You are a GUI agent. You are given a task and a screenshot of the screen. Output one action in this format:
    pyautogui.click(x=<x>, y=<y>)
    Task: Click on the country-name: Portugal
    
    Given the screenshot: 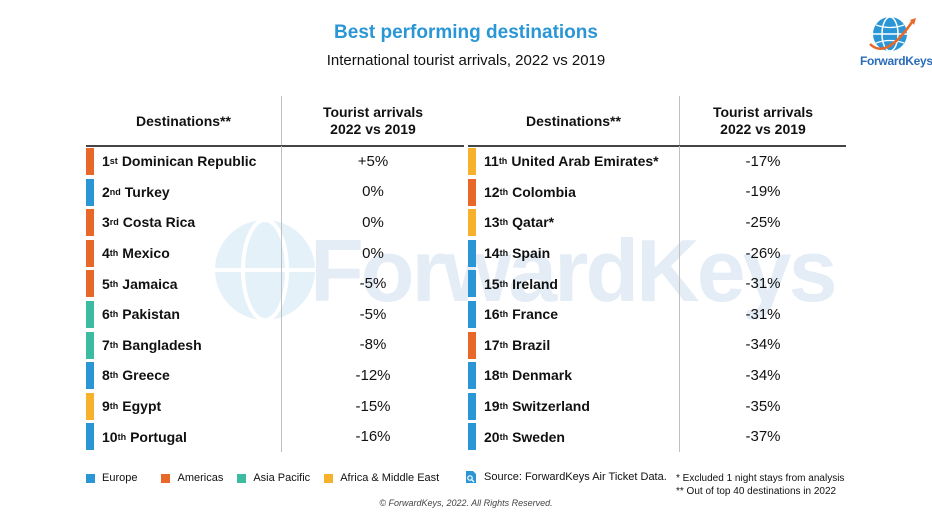 What is the action you would take?
    pyautogui.click(x=158, y=436)
    